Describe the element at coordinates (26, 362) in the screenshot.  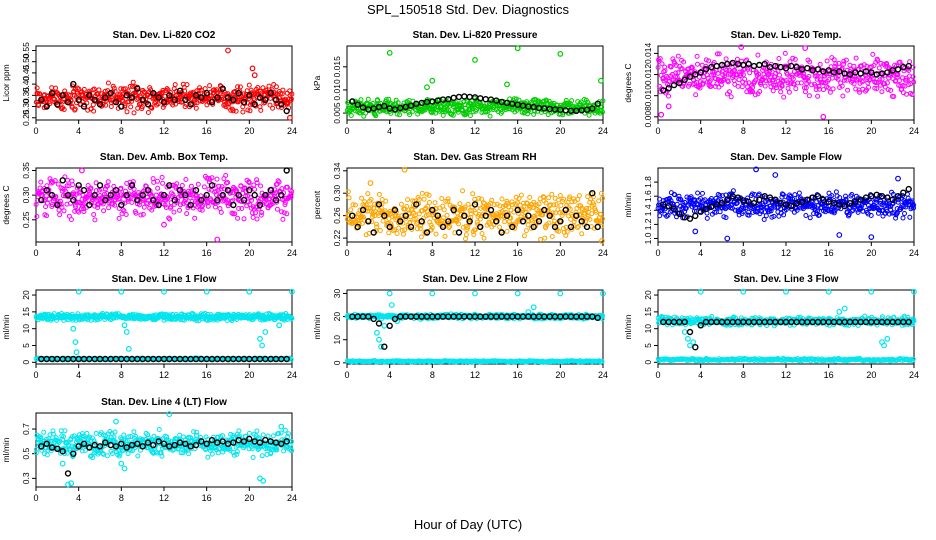
I see `y-tick-label: 0` at that location.